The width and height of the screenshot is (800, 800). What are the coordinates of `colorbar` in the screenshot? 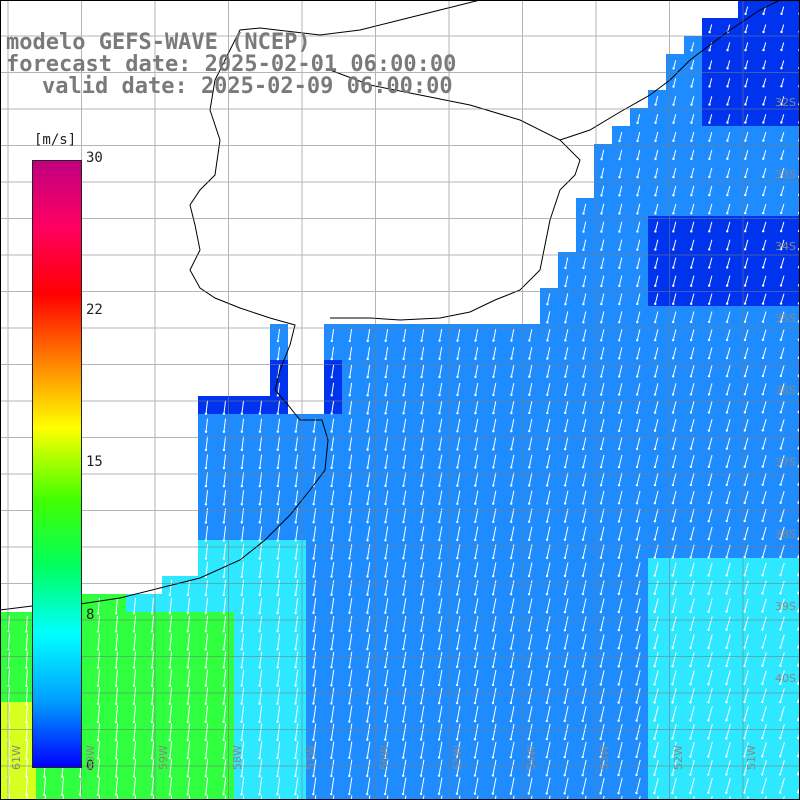 It's located at (57, 464).